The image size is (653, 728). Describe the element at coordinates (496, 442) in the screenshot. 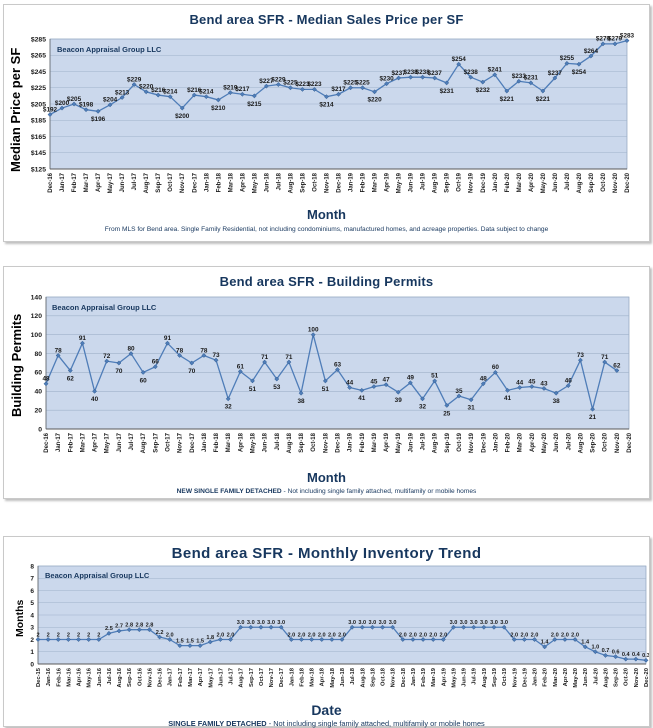

I see `svg-text: Jan-20` at that location.